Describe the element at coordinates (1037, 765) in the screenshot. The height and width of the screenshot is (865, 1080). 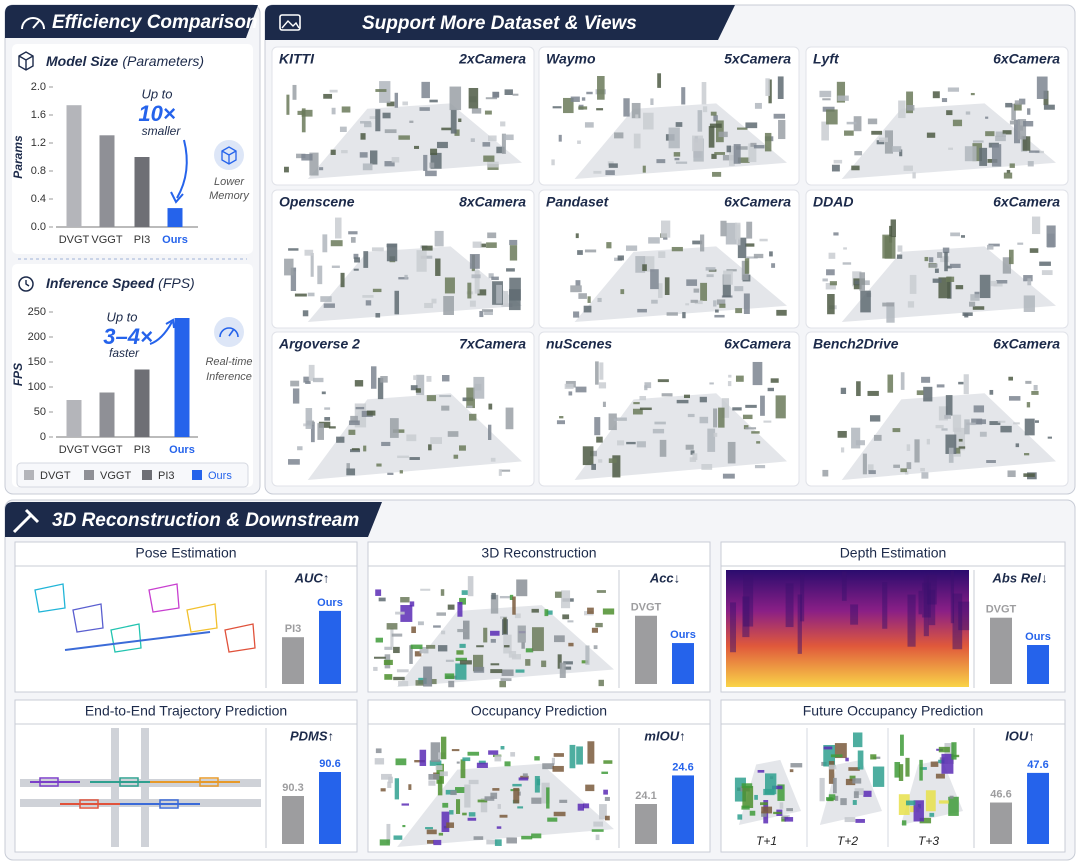
I see `bar-label: 47.6` at that location.